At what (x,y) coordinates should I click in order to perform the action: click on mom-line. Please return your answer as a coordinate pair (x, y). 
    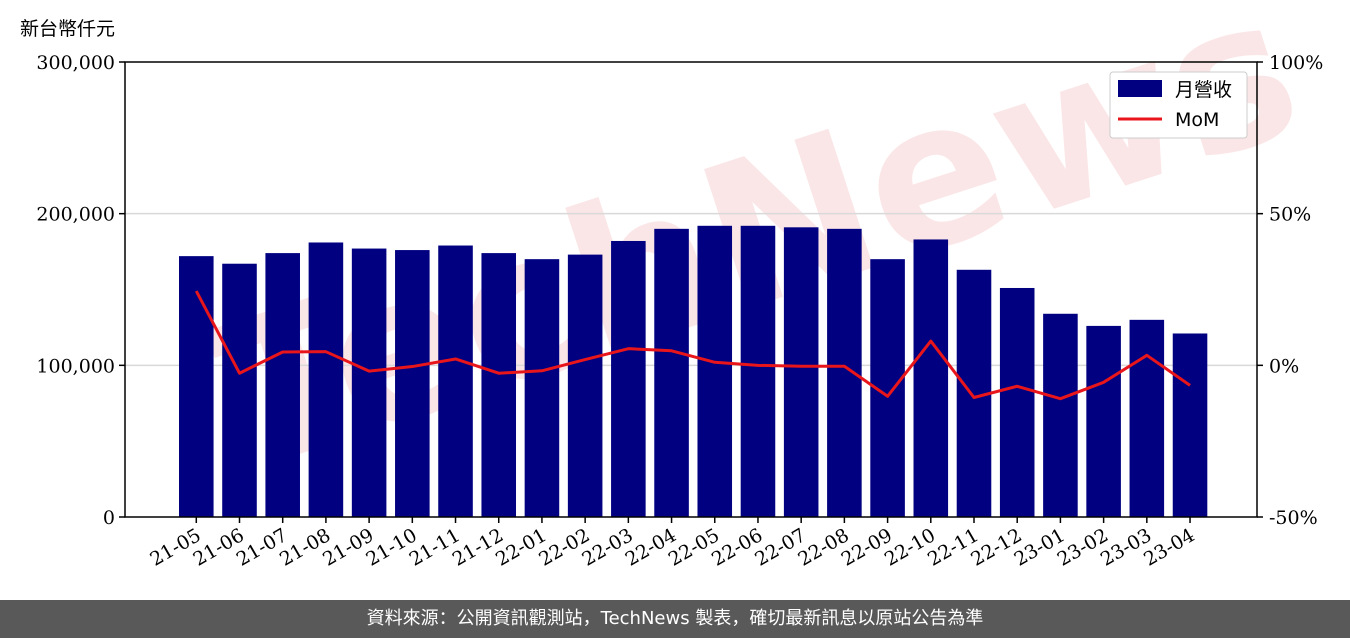
    Looking at the image, I should click on (692, 345).